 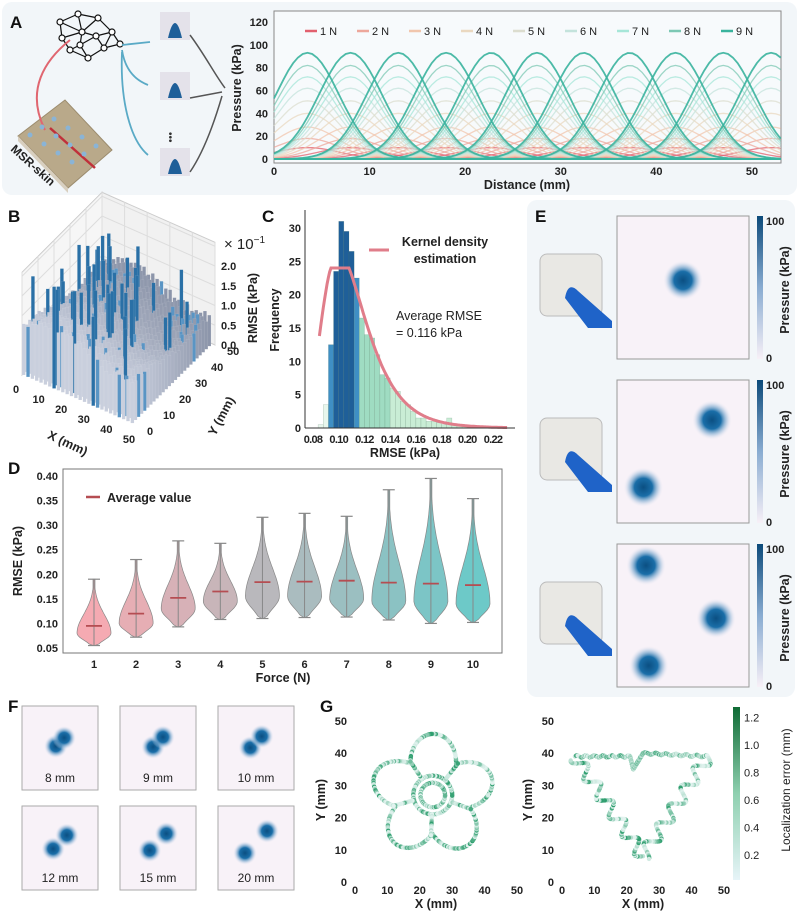 I want to click on colorbar, so click(x=736, y=793).